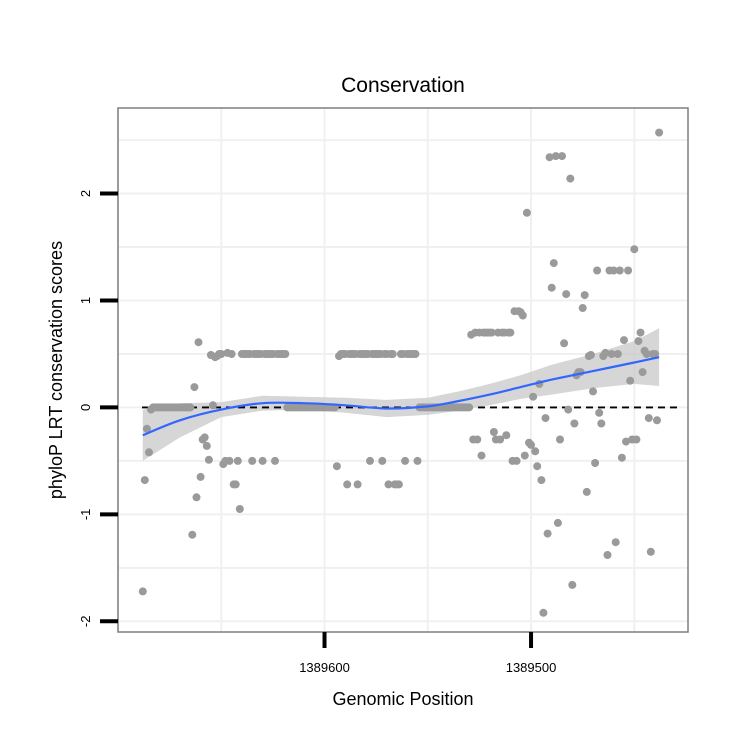 This screenshot has width=750, height=750. What do you see at coordinates (324, 667) in the screenshot?
I see `x-tick-label: 1389600` at bounding box center [324, 667].